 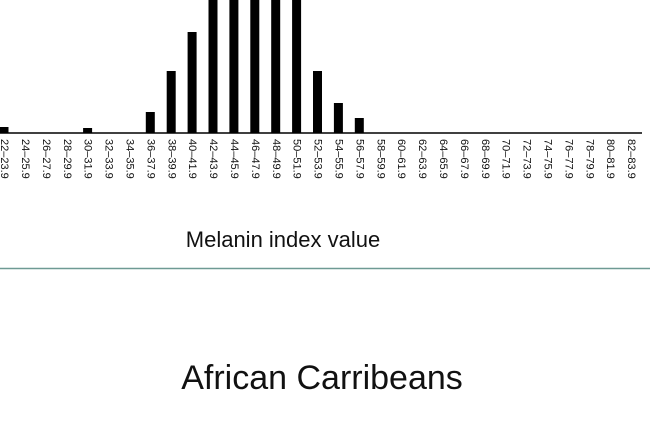 What do you see at coordinates (464, 159) in the screenshot?
I see `x-tick-label: 66–67.9` at bounding box center [464, 159].